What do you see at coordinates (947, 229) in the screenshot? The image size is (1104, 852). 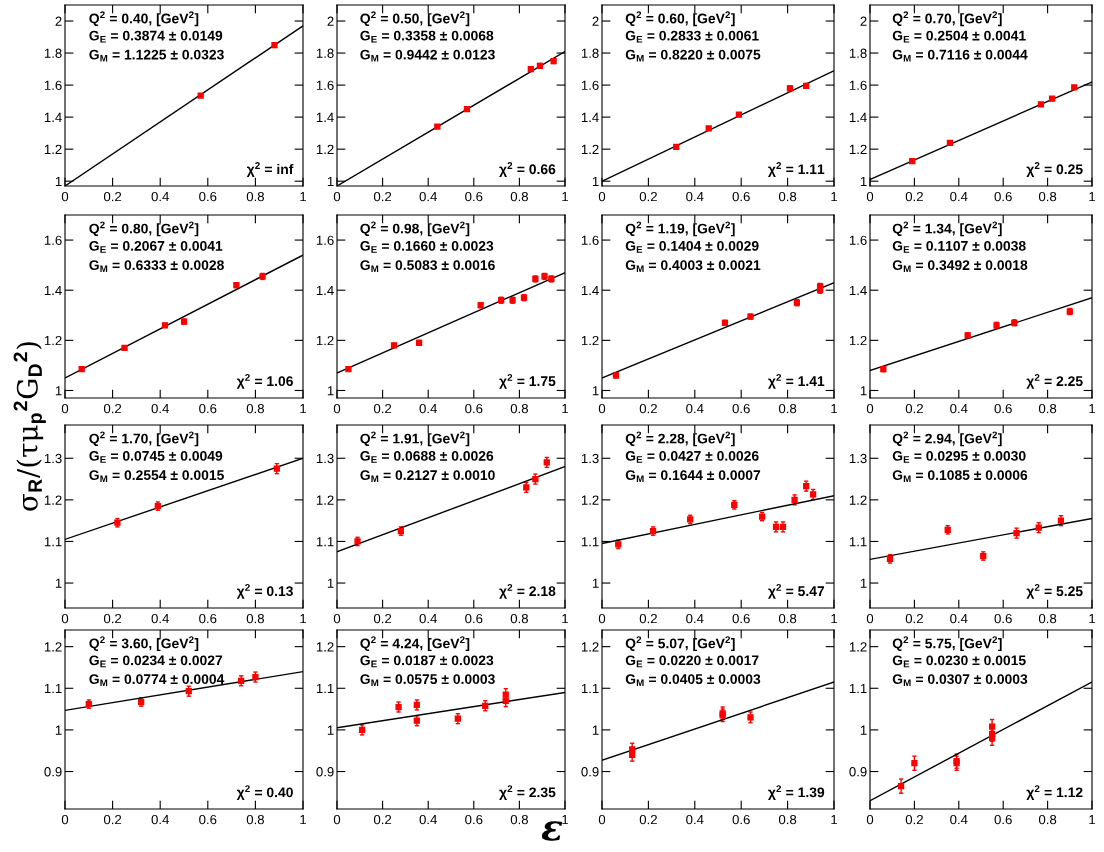 I see `annotation: Q$^{2}$ = 1.34, [GeV$^{2}$]` at bounding box center [947, 229].